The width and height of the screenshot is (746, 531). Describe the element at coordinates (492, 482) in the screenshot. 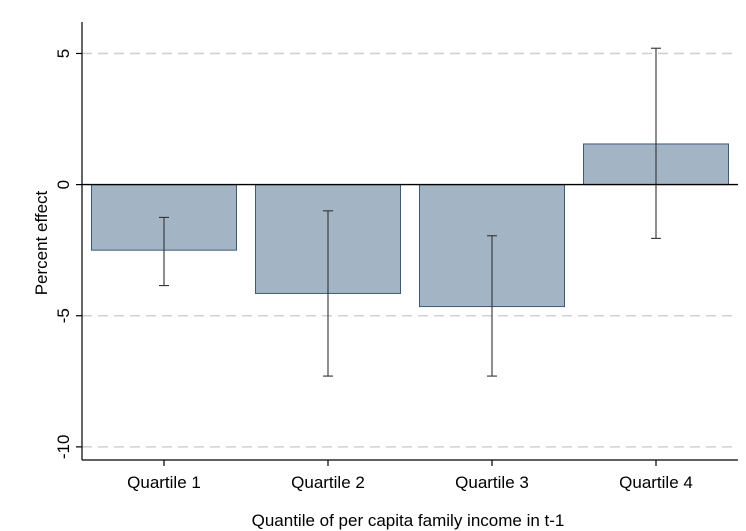

I see `x-tick-label: Quartile 3` at that location.